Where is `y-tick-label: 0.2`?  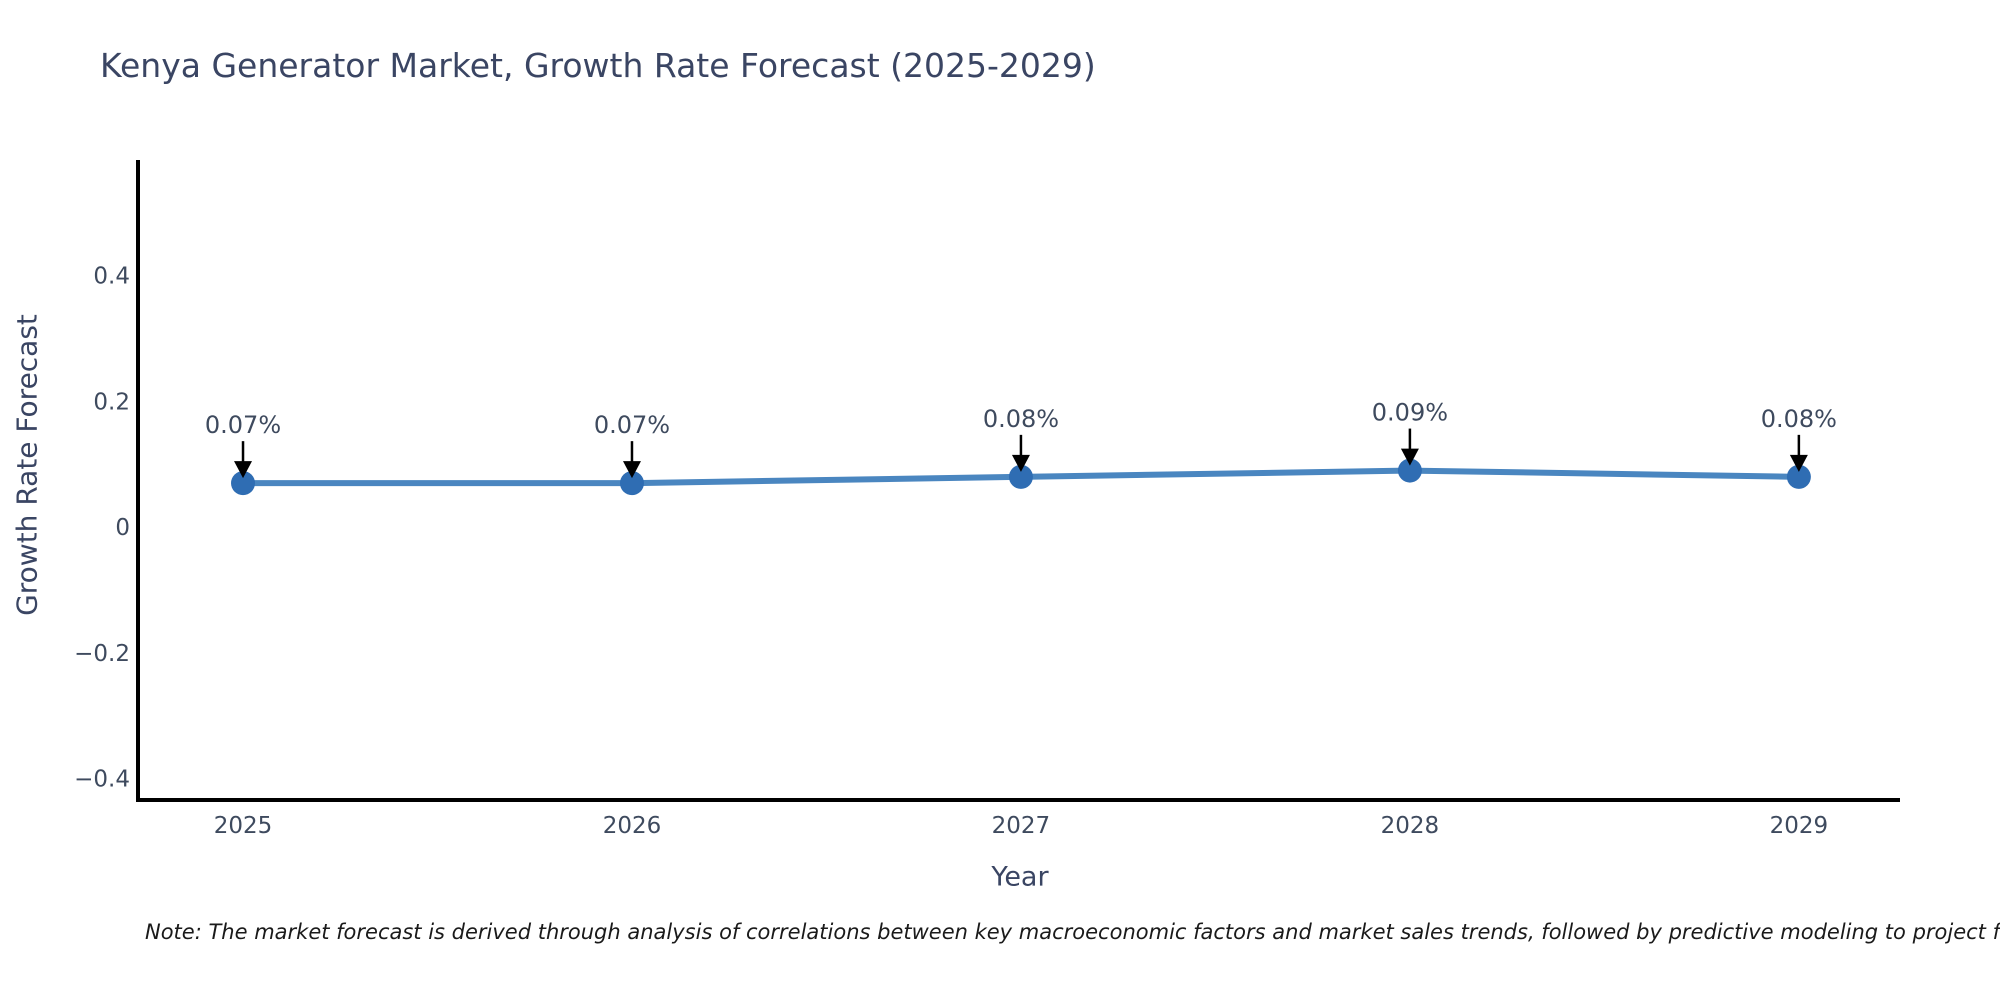
y-tick-label: 0.2 is located at coordinates (111, 402).